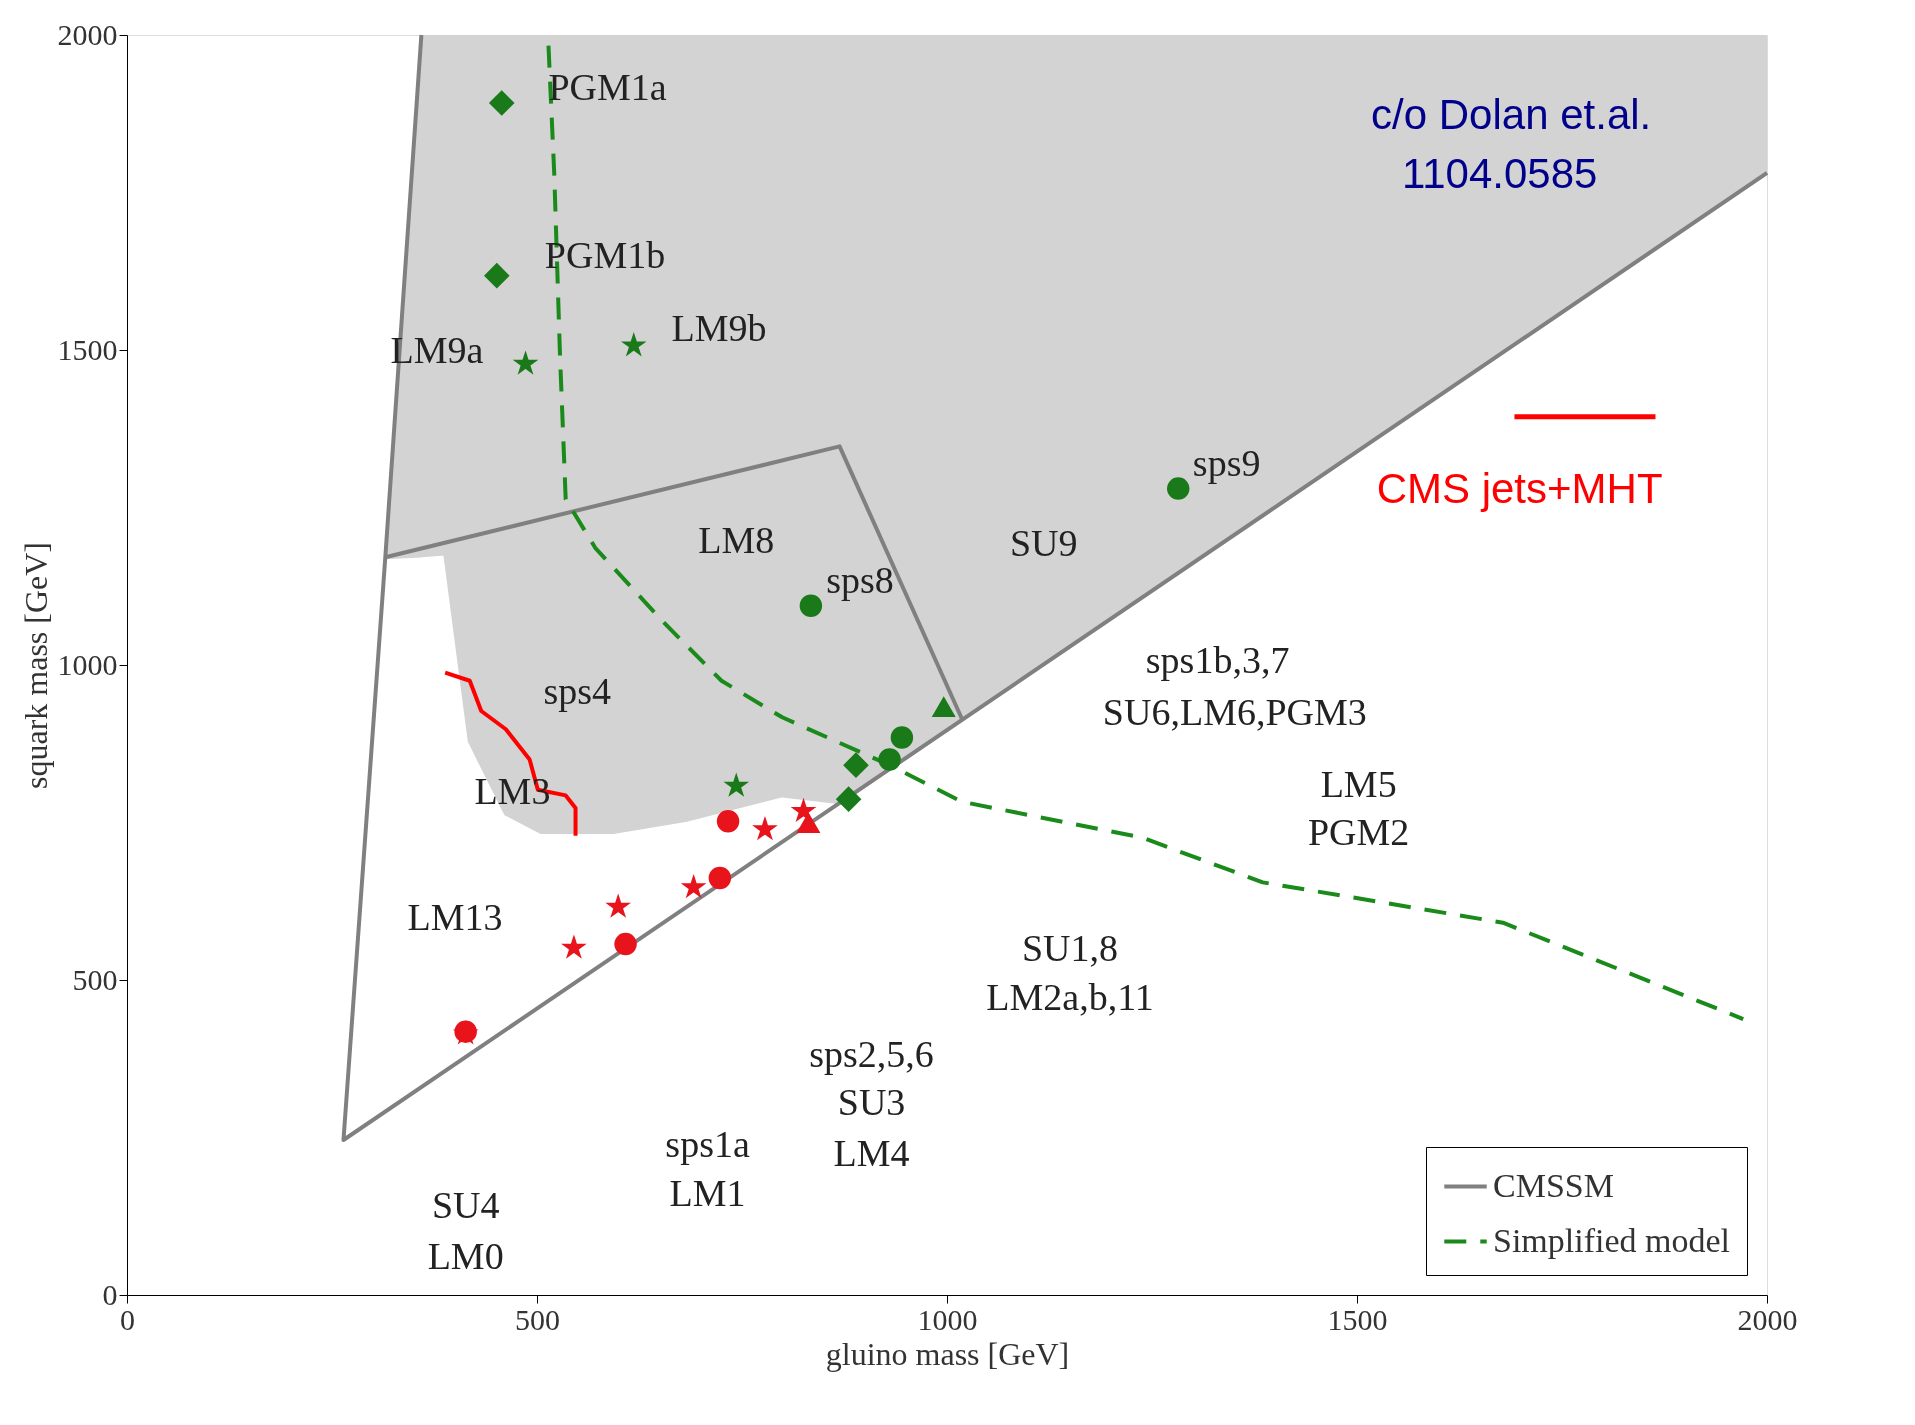 The image size is (1915, 1425). What do you see at coordinates (860, 579) in the screenshot?
I see `annotation: sps8` at bounding box center [860, 579].